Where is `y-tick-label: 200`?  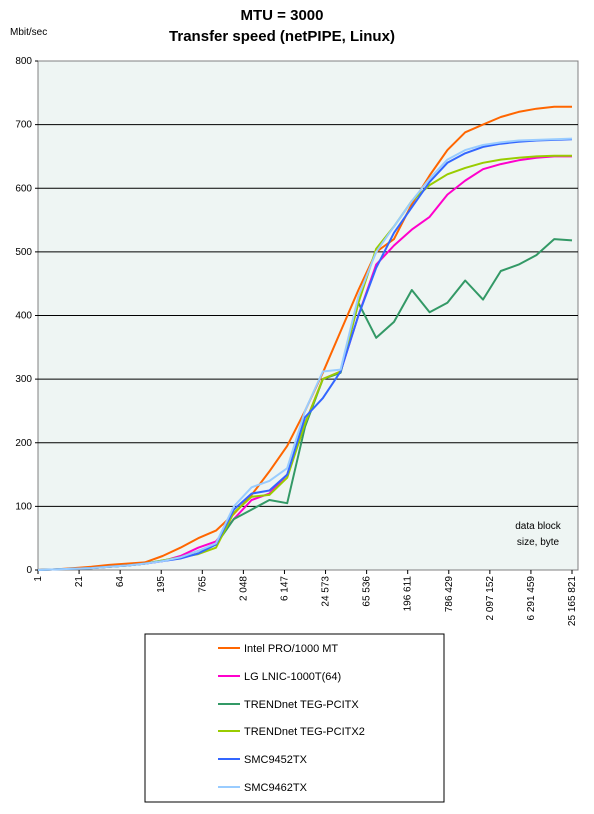 y-tick-label: 200 is located at coordinates (23, 443).